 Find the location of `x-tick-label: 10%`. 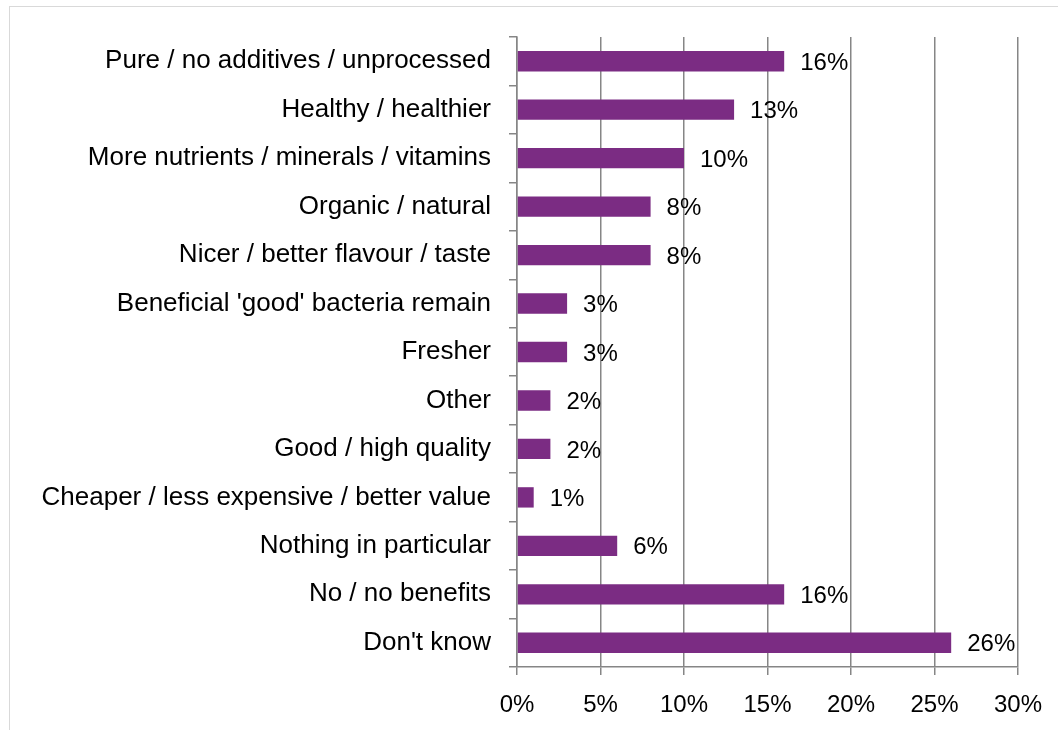

x-tick-label: 10% is located at coordinates (684, 704).